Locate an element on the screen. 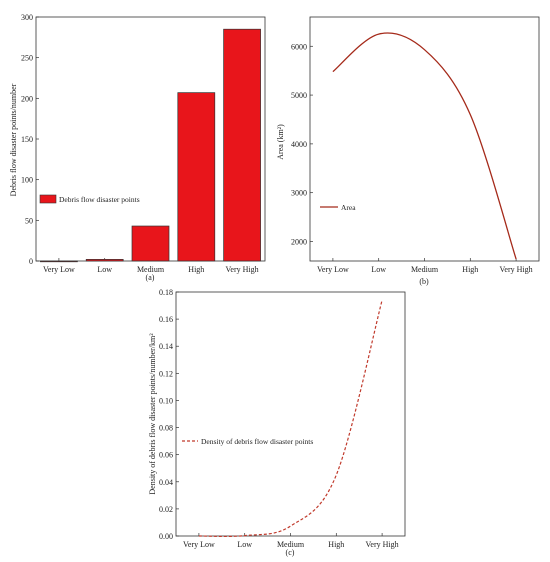 This screenshot has width=550, height=562. panel-c-legend-label: Density of debris flow disaster points is located at coordinates (257, 441).